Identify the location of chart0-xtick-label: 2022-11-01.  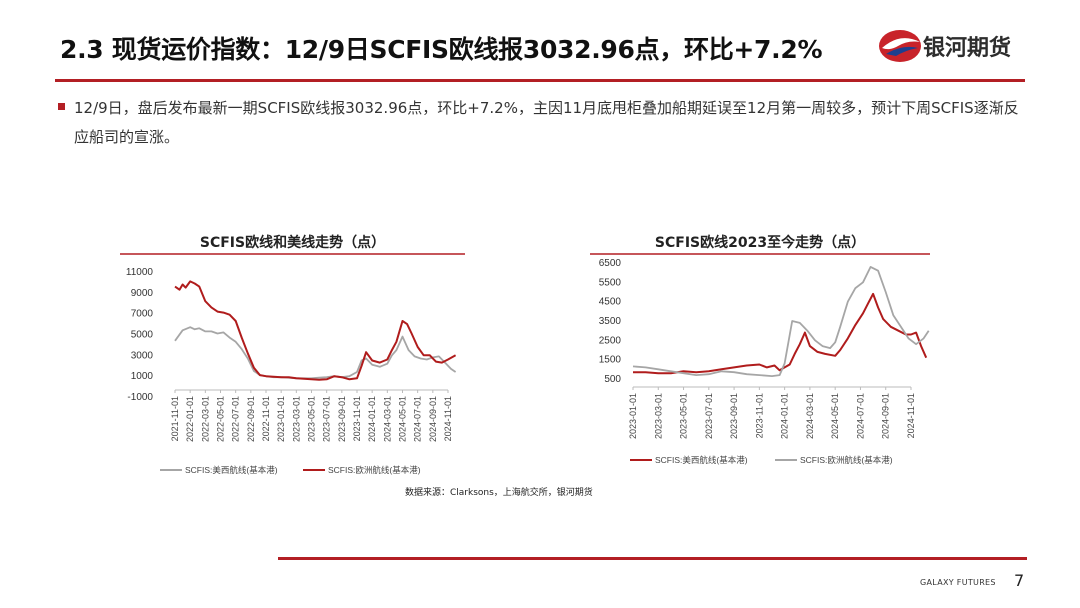
(266, 418).